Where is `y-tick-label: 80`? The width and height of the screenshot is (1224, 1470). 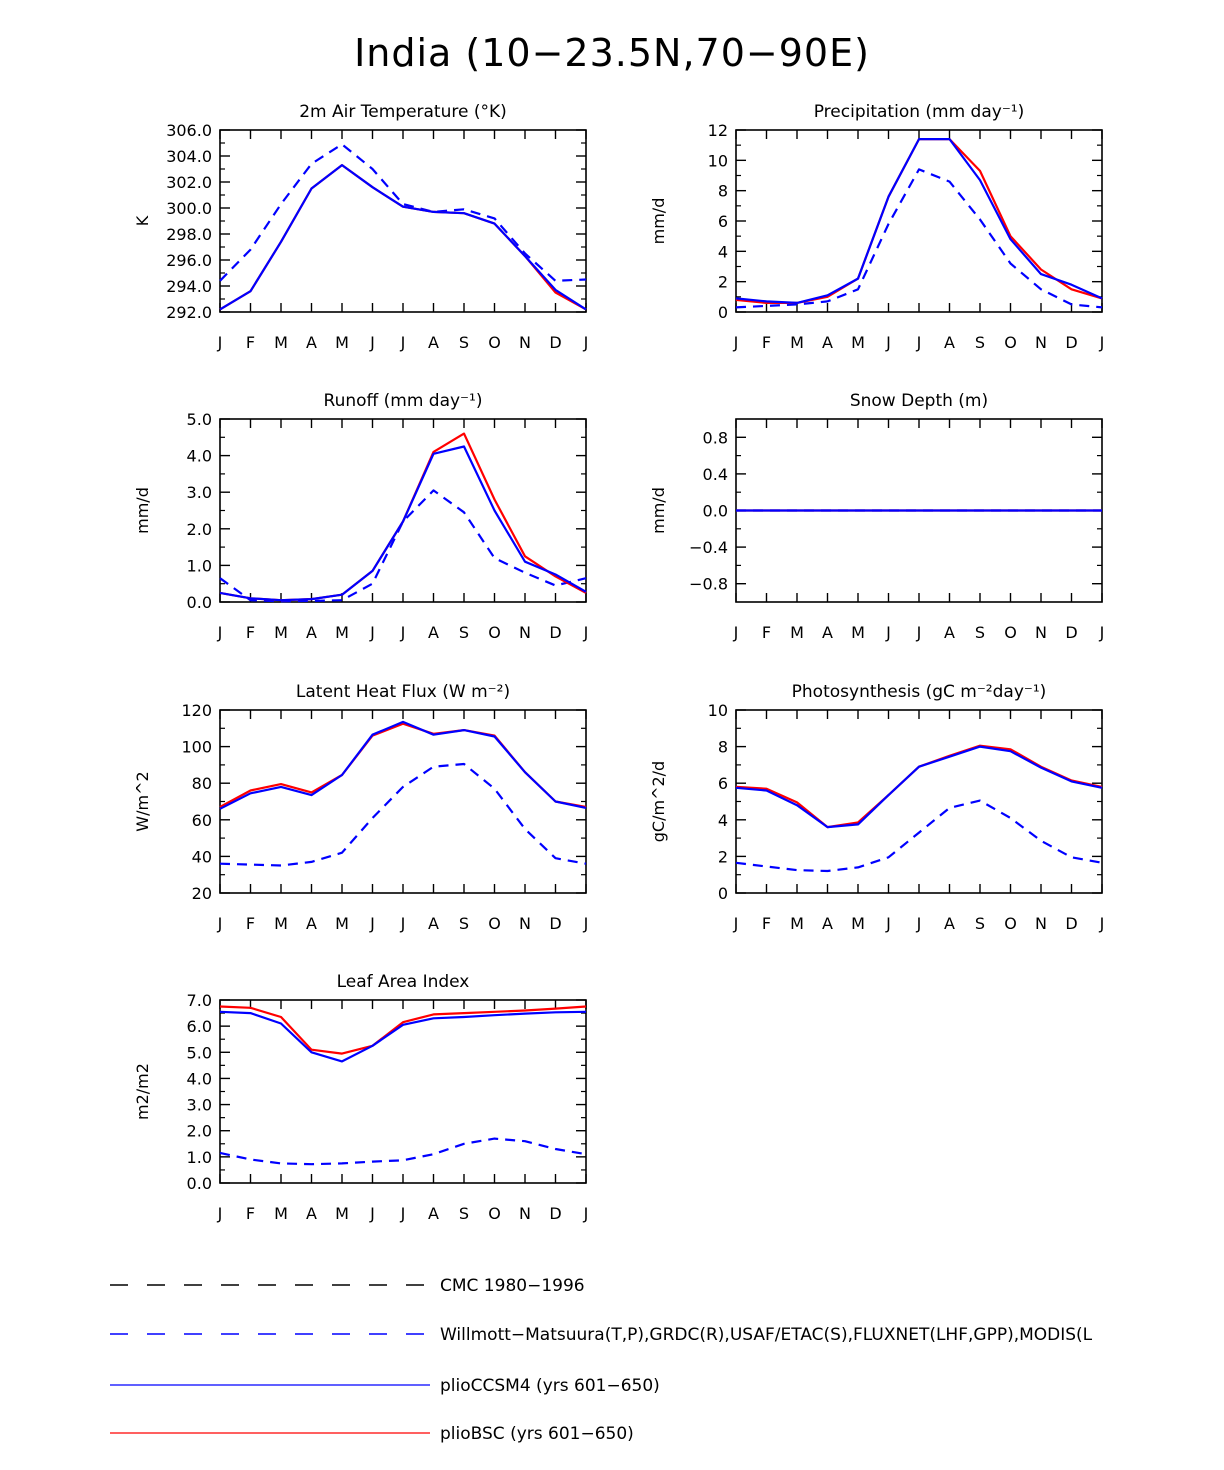
y-tick-label: 80 is located at coordinates (202, 783).